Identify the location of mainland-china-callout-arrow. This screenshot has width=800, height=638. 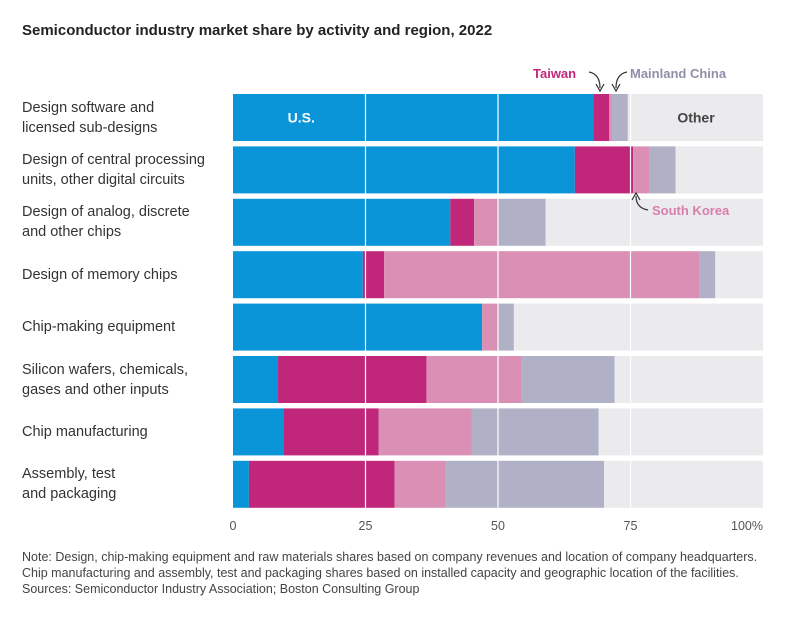
(621, 80).